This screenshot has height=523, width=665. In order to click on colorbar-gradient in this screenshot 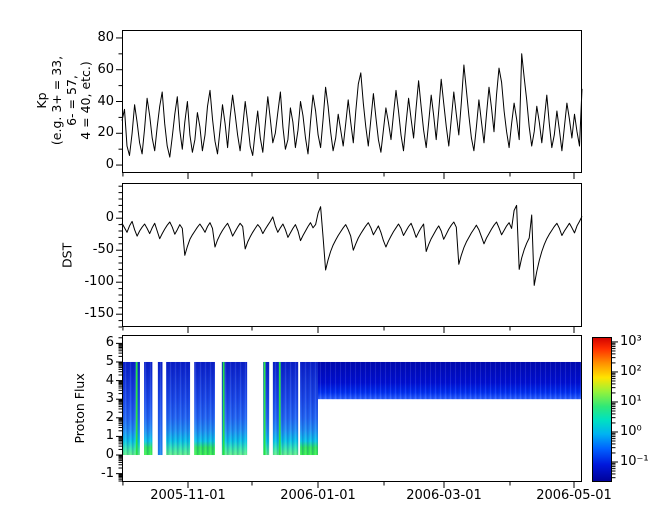, I will do `click(605, 409)`.